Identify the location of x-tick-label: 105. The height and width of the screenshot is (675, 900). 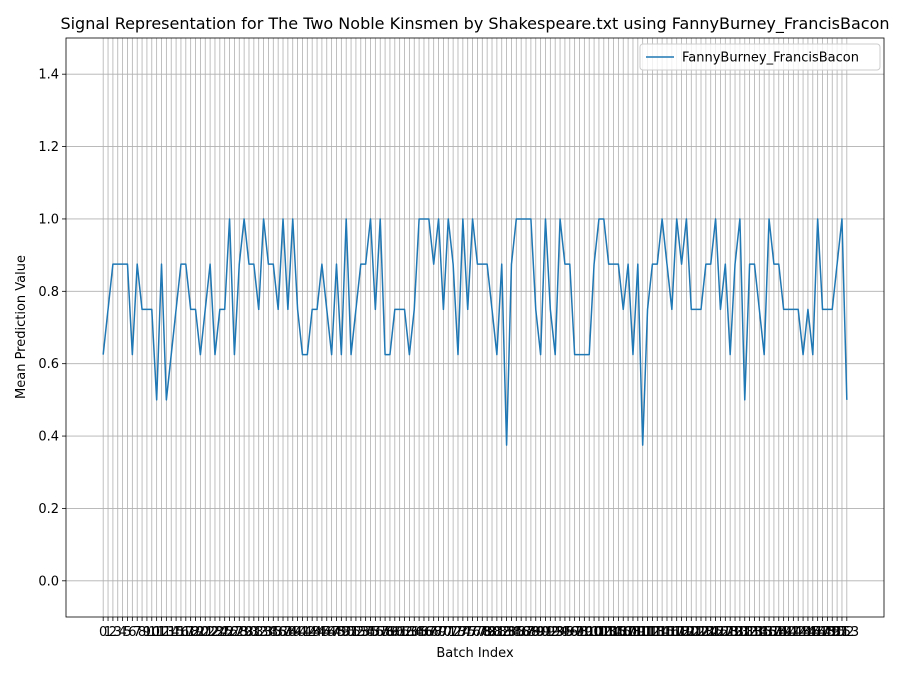
(613, 632).